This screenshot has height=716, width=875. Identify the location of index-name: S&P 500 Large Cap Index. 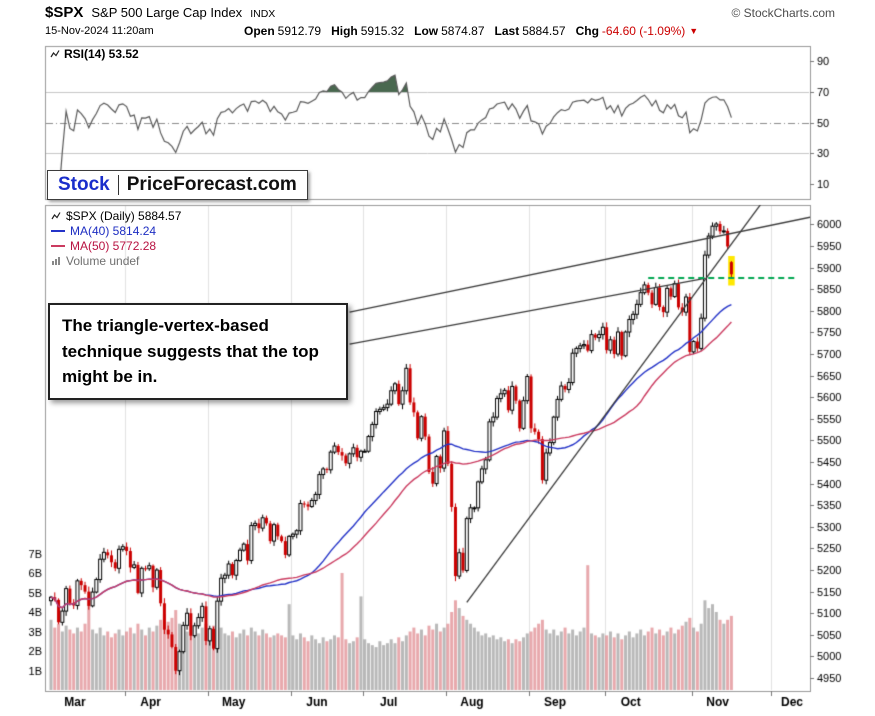
(167, 12).